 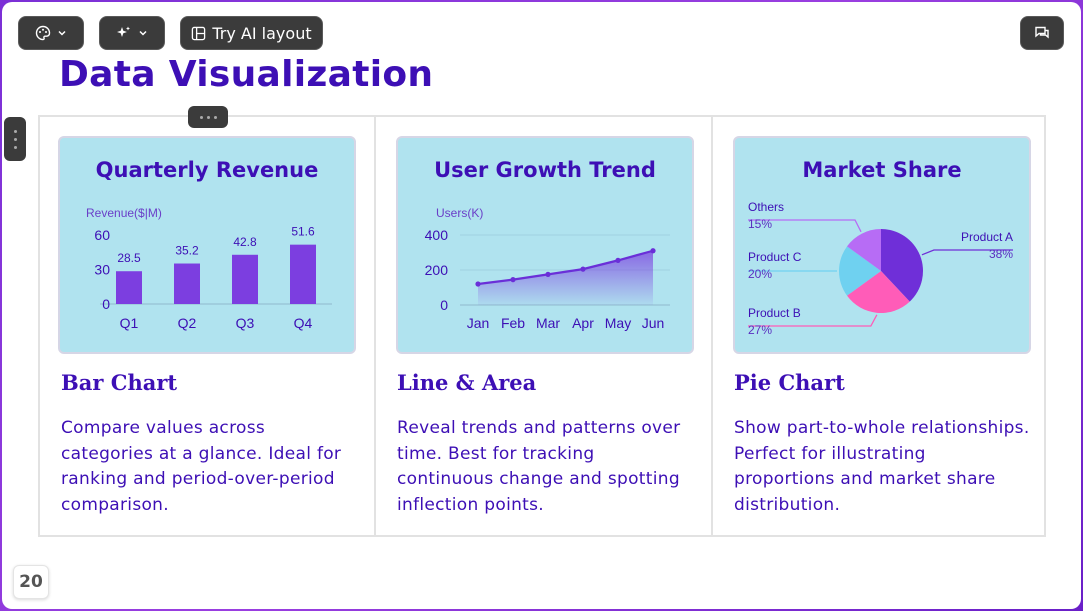 What do you see at coordinates (187, 323) in the screenshot?
I see `x-tick-label: Q2` at bounding box center [187, 323].